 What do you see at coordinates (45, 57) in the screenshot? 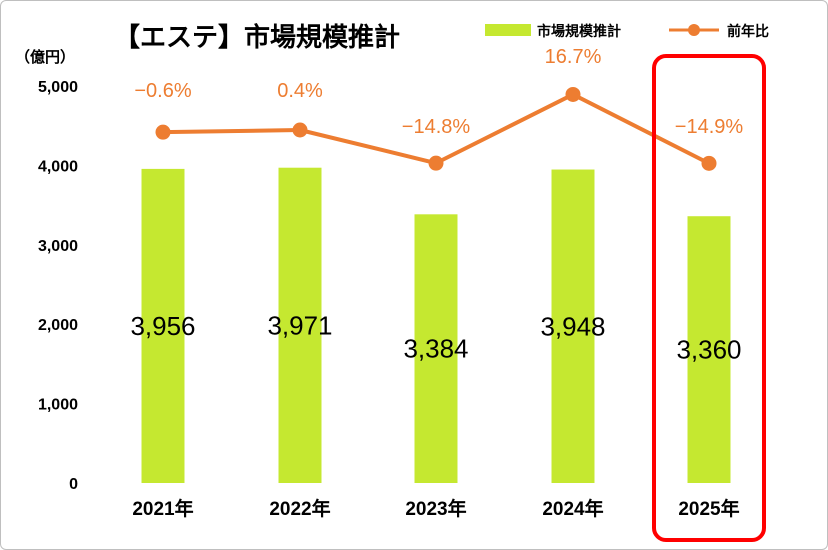
I see `y-axis-unit: （億円）` at bounding box center [45, 57].